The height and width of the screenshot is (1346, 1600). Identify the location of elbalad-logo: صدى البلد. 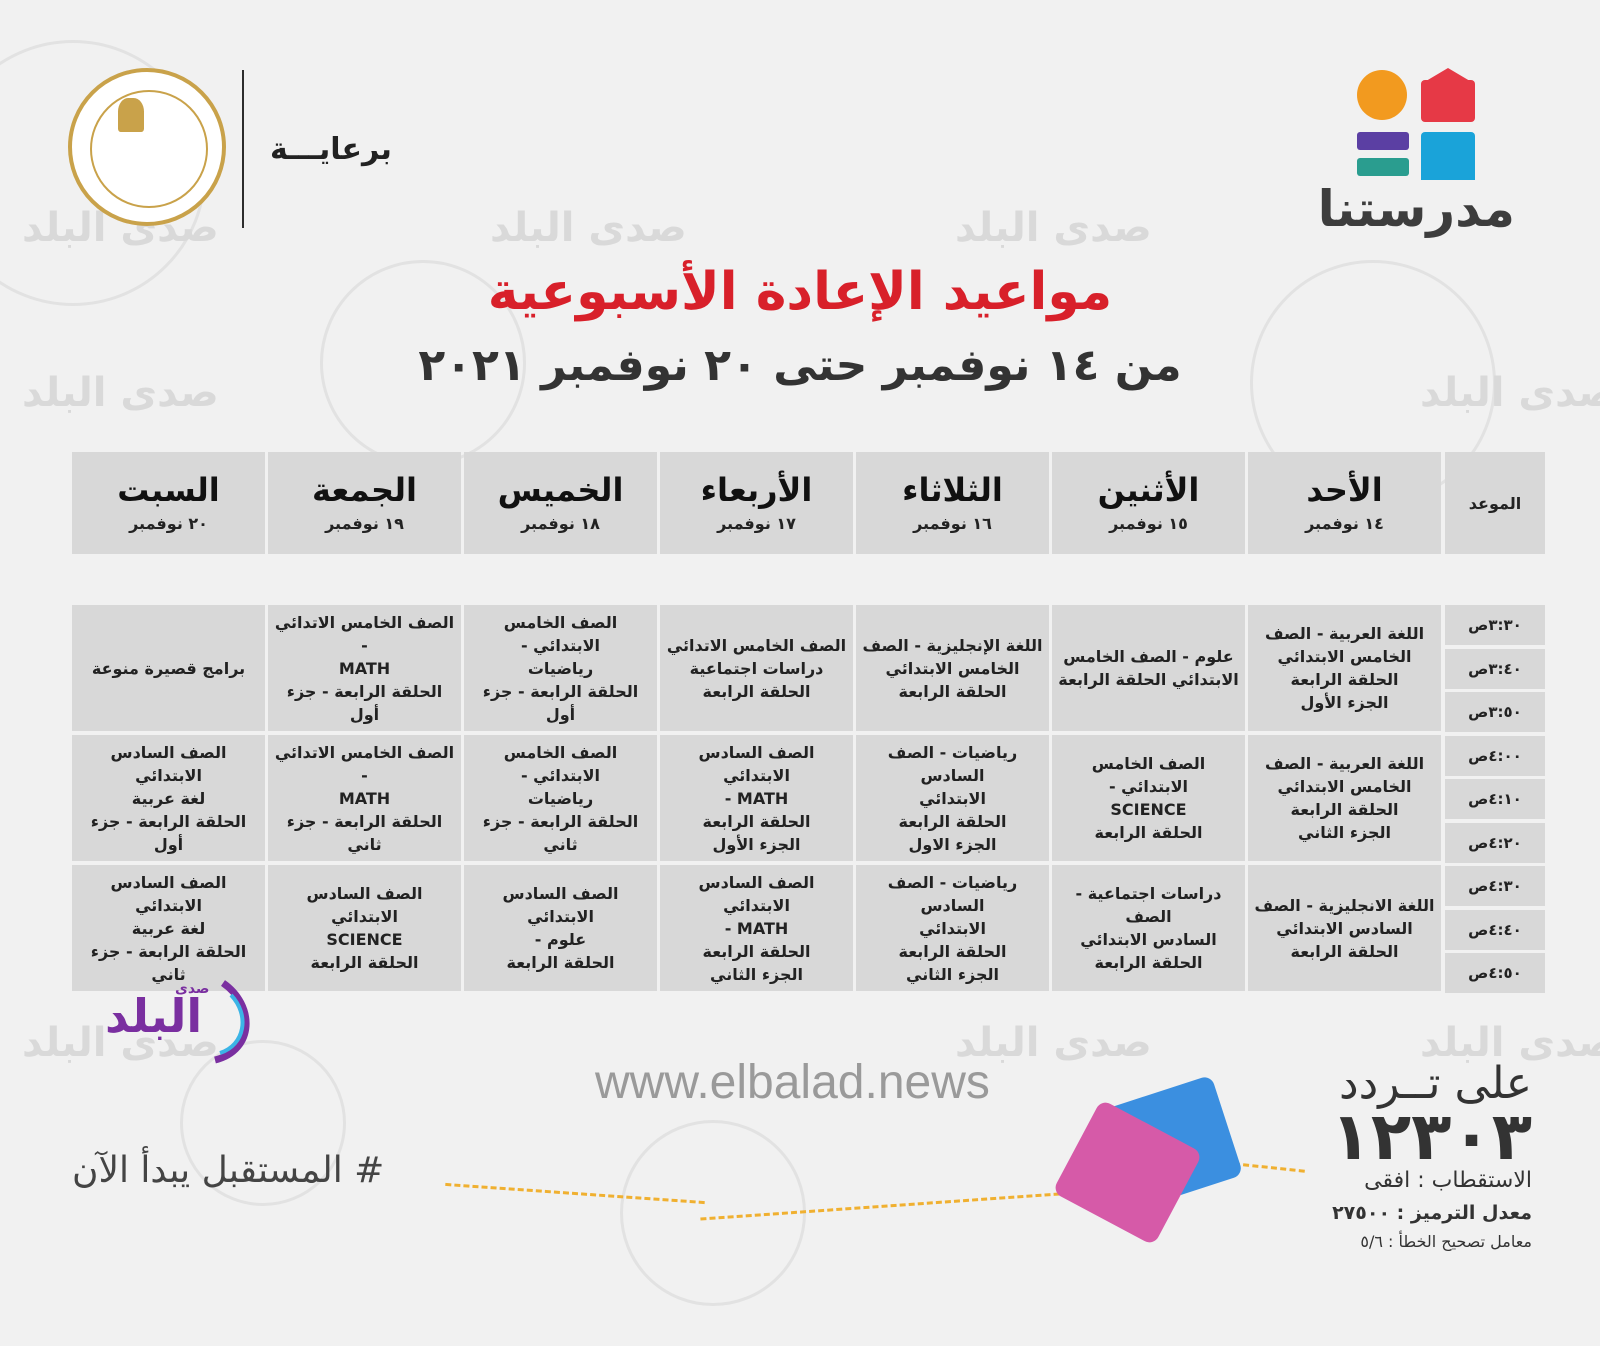
(185, 1022).